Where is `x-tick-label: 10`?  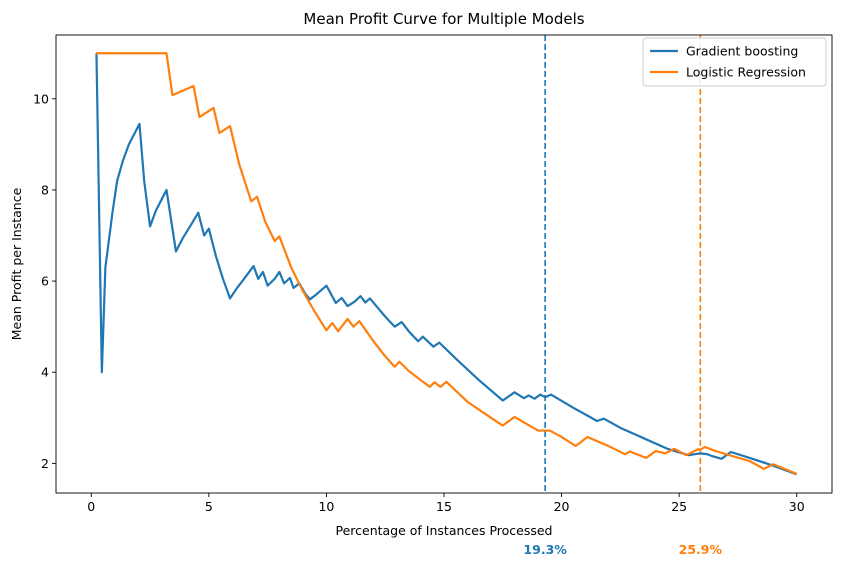 x-tick-label: 10 is located at coordinates (326, 506).